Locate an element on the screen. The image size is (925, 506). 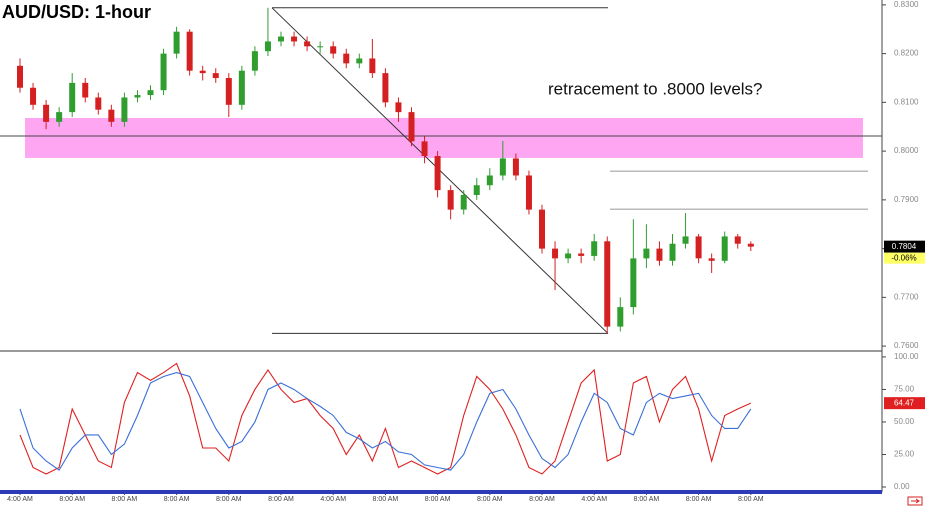
title-bg is located at coordinates (88, 12).